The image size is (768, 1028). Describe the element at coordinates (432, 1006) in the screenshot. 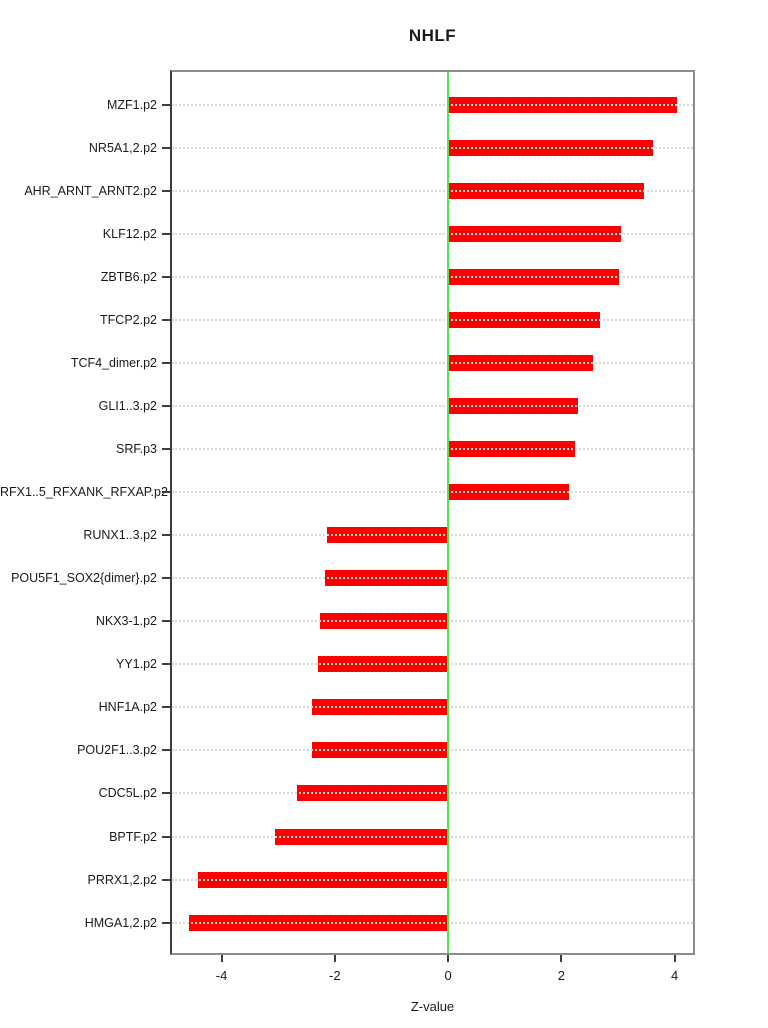

I see `x-axis-title: Z-value` at that location.